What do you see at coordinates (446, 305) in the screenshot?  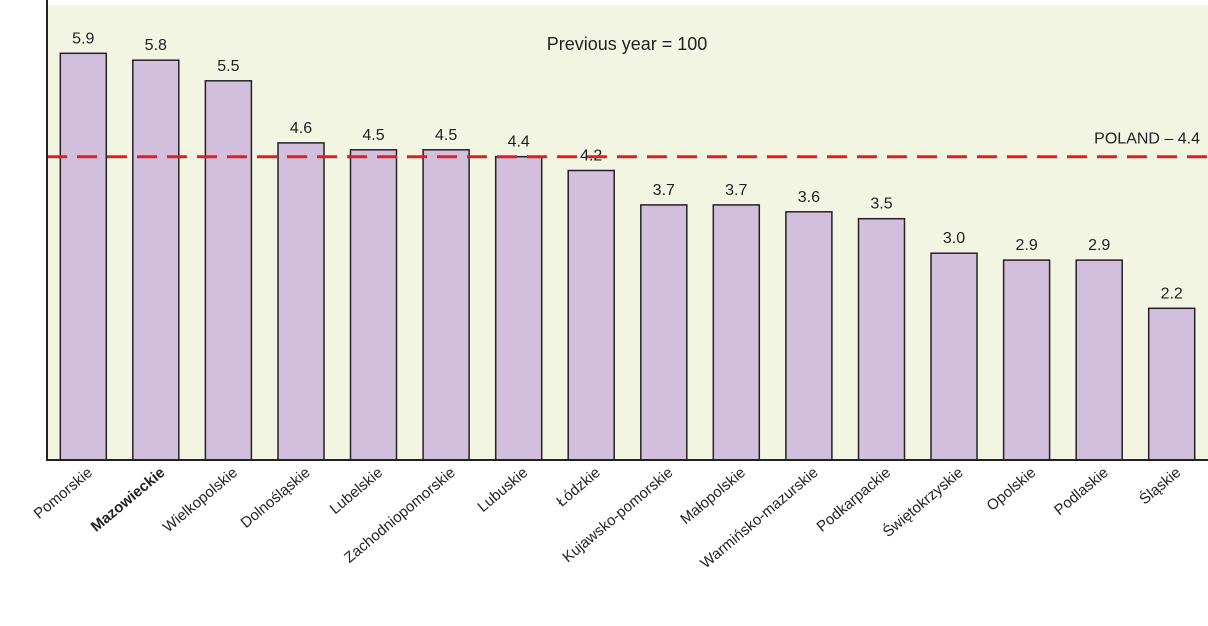 I see `bar-zachodniopomorskie` at bounding box center [446, 305].